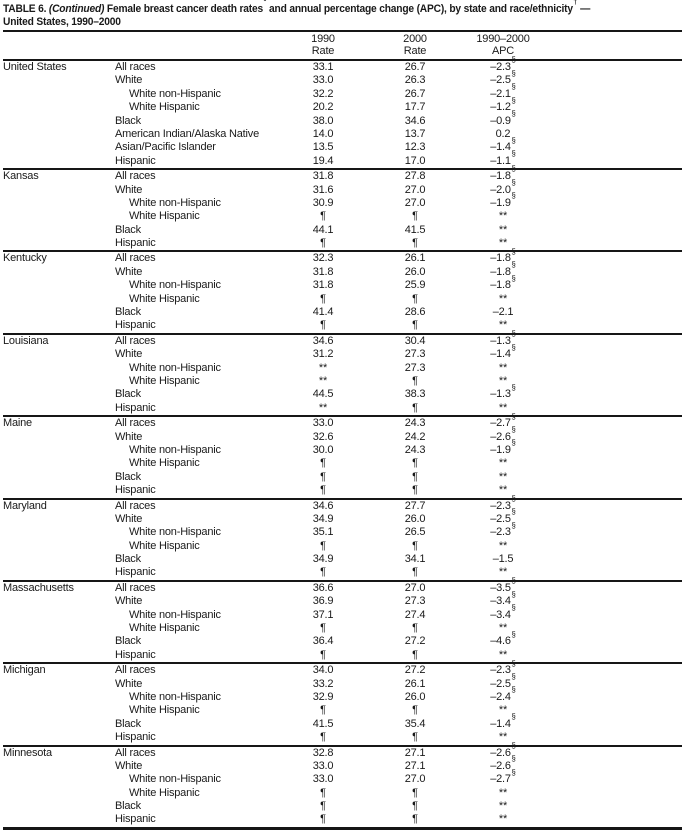 Image resolution: width=689 pixels, height=830 pixels. What do you see at coordinates (342, 434) in the screenshot?
I see `table-row: White 32.6 24.2 –2.6§` at bounding box center [342, 434].